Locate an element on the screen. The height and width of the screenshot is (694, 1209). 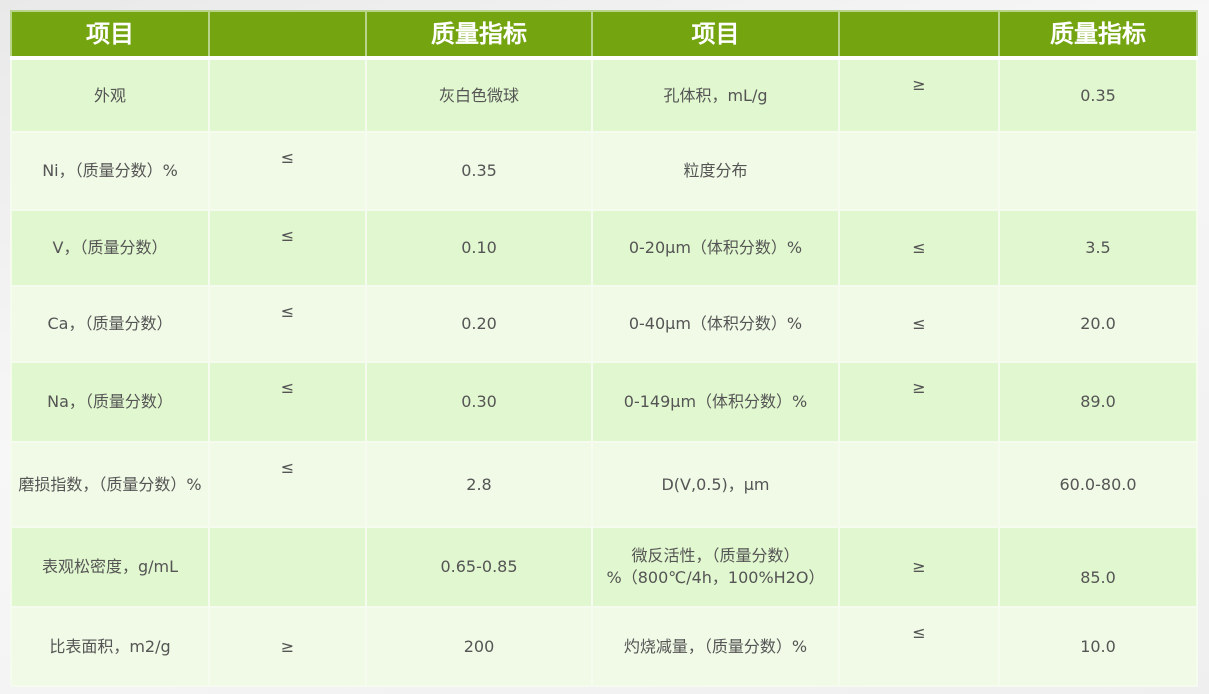
cell-spec: 10.0 is located at coordinates (1098, 646).